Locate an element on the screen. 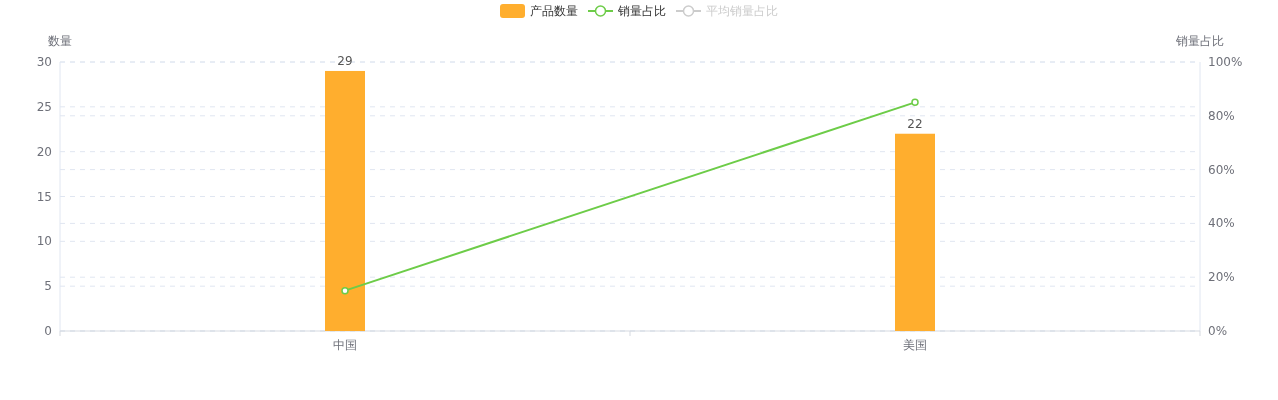 This screenshot has height=400, width=1278. y-tick-label: 15 is located at coordinates (44, 196).